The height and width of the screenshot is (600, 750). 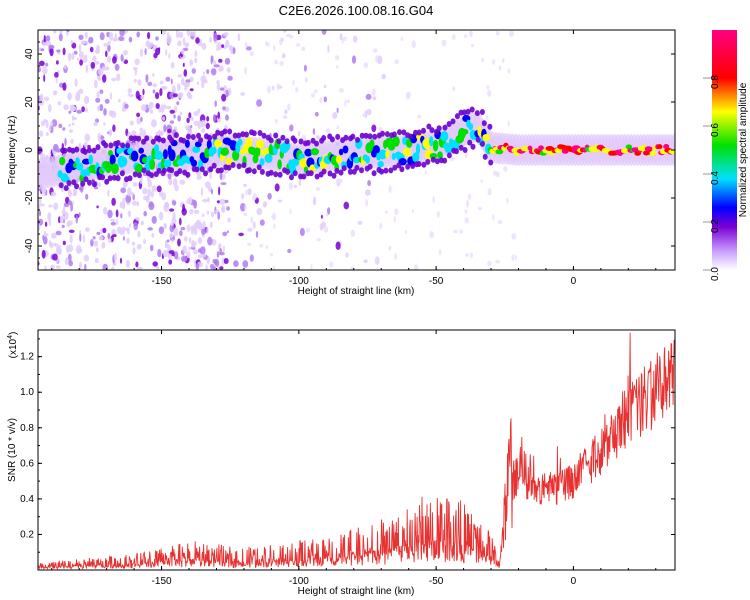 I want to click on colorbar-tick-label: 0.4, so click(x=715, y=178).